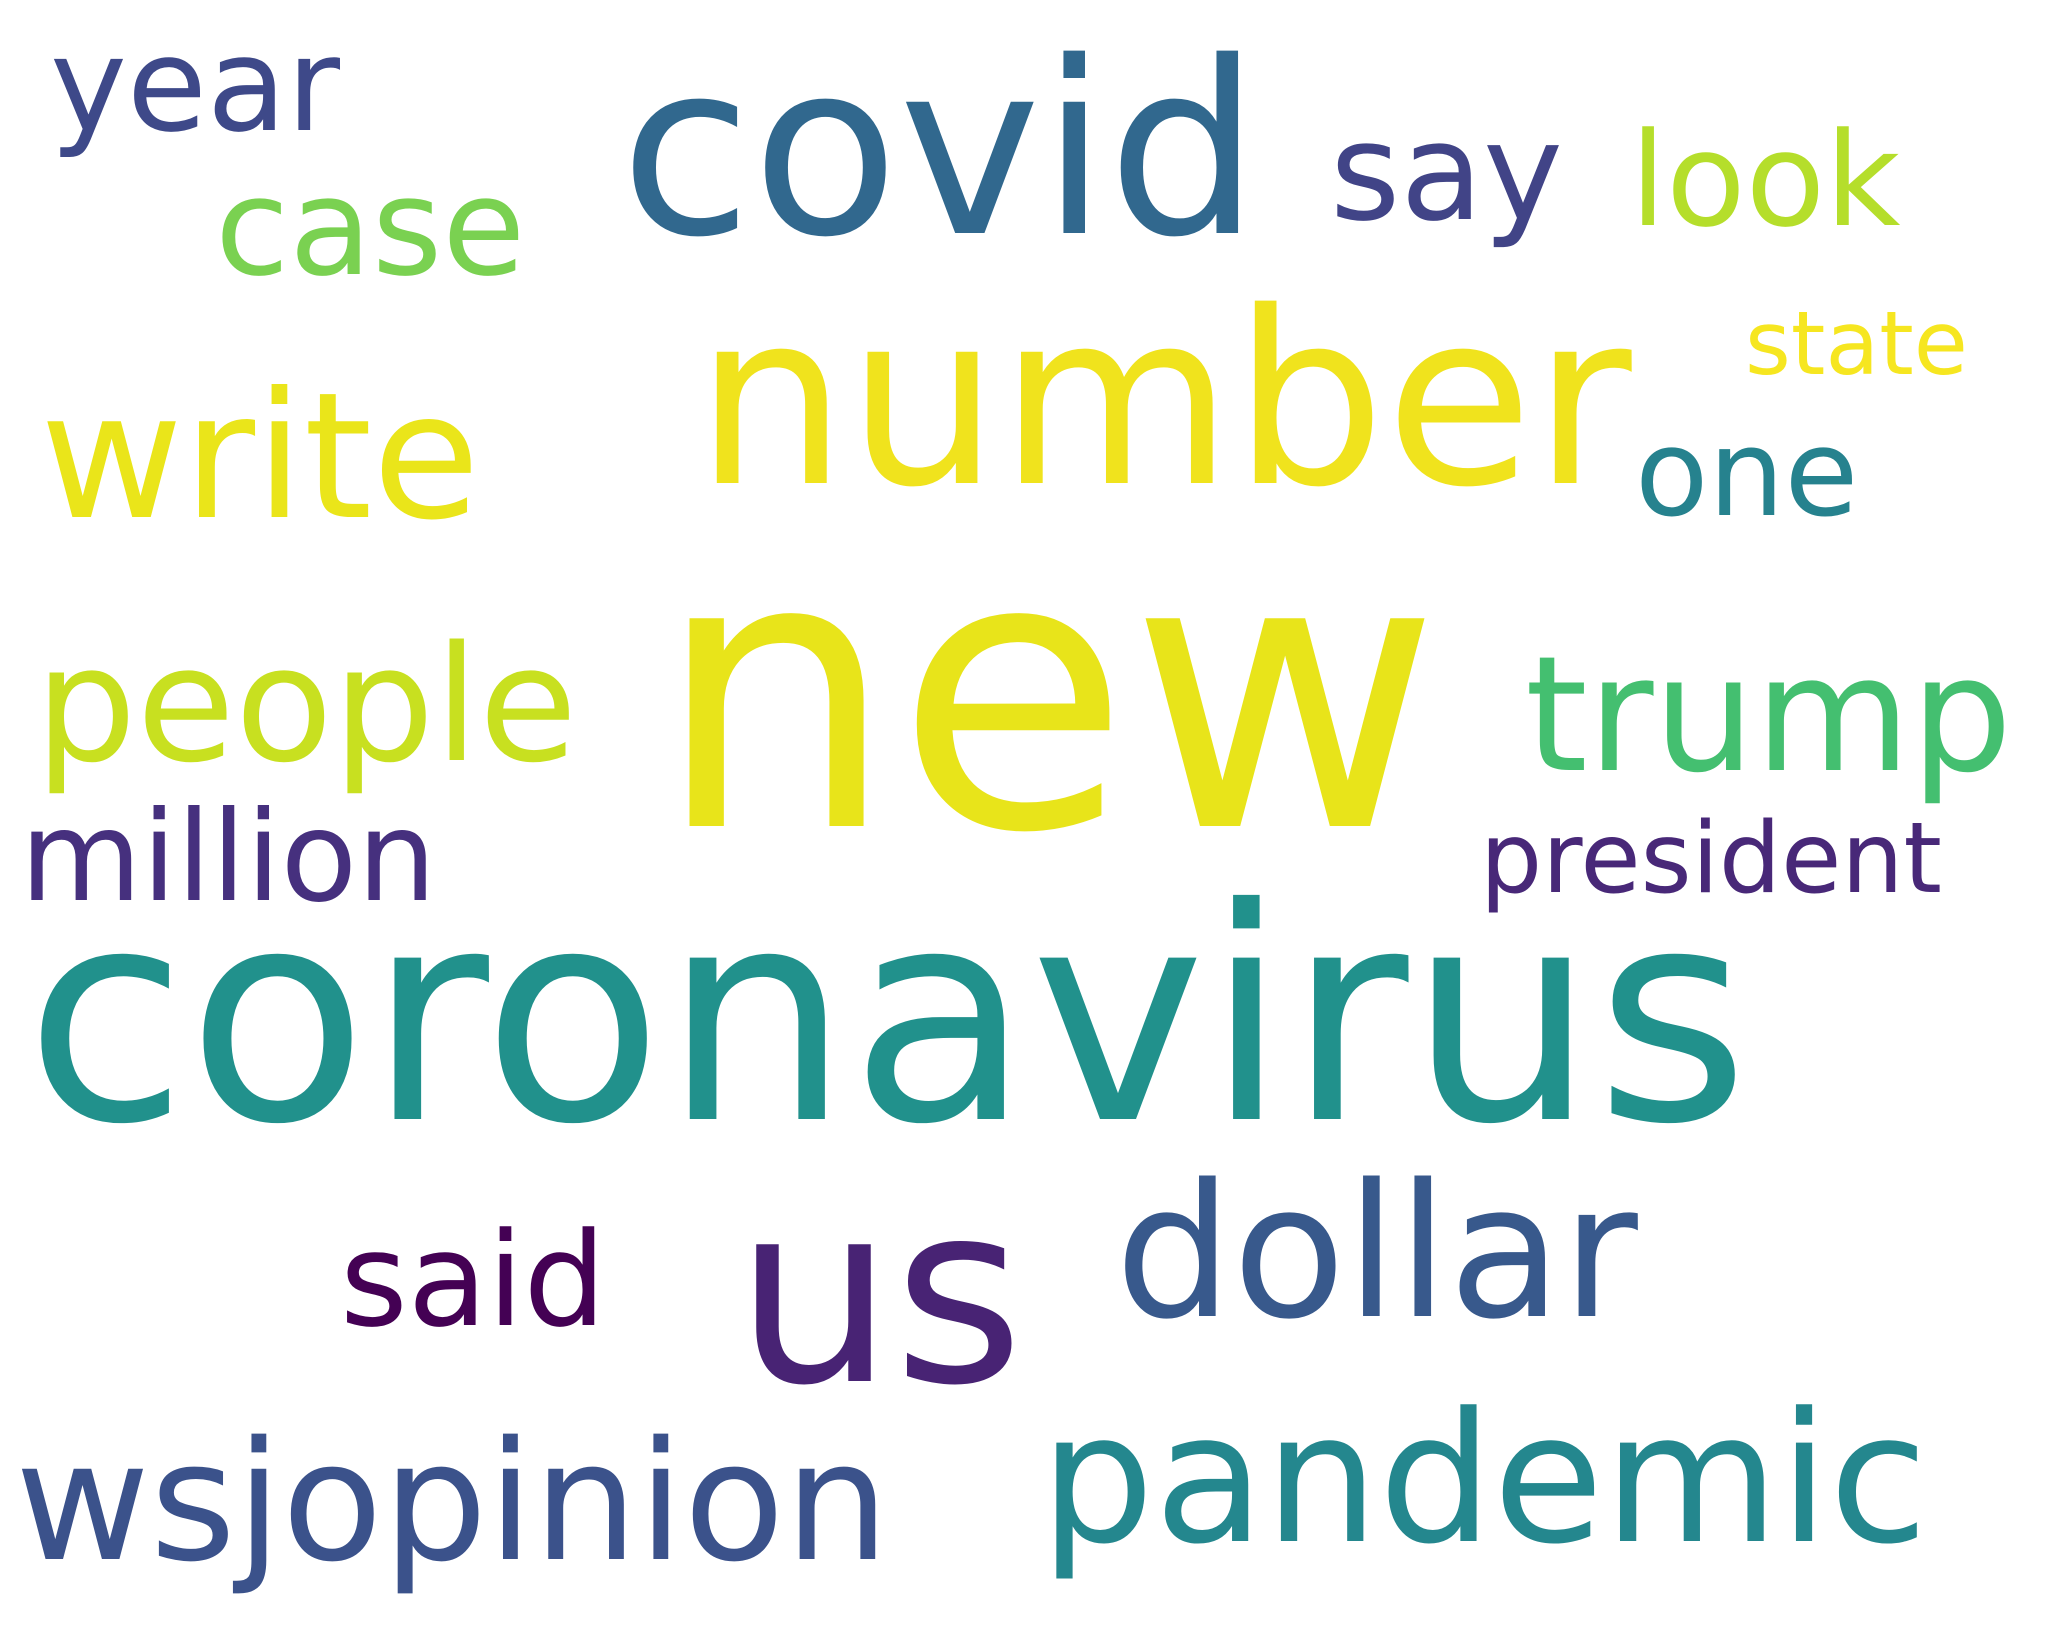  What do you see at coordinates (1747, 474) in the screenshot?
I see `word-one: one` at bounding box center [1747, 474].